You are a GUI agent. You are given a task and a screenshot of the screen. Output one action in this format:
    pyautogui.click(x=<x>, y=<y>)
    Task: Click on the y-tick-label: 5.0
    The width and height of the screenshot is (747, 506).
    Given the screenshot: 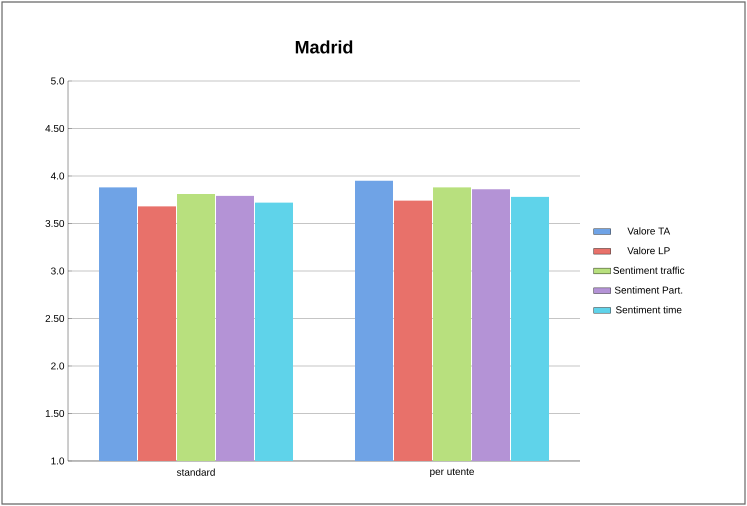 What is the action you would take?
    pyautogui.click(x=57, y=81)
    